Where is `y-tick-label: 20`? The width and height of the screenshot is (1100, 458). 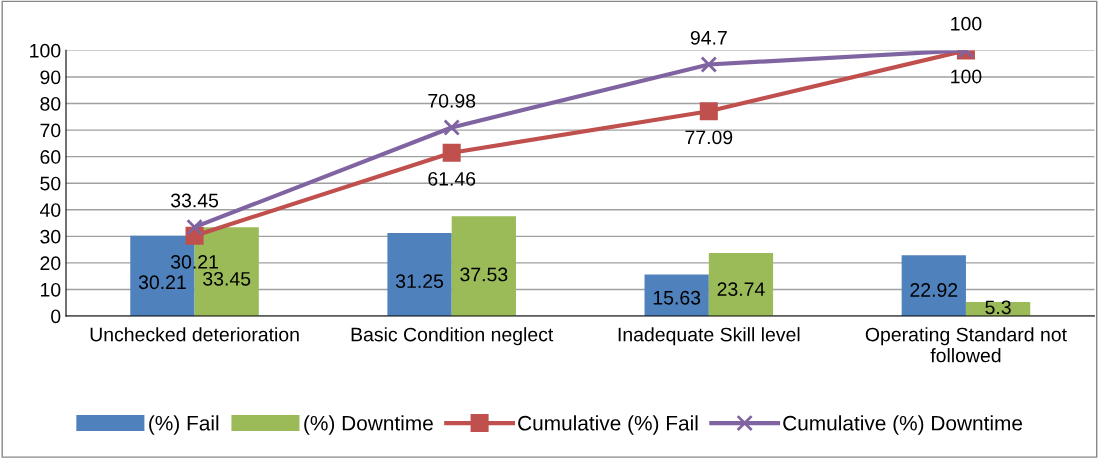
y-tick-label: 20 is located at coordinates (50, 263).